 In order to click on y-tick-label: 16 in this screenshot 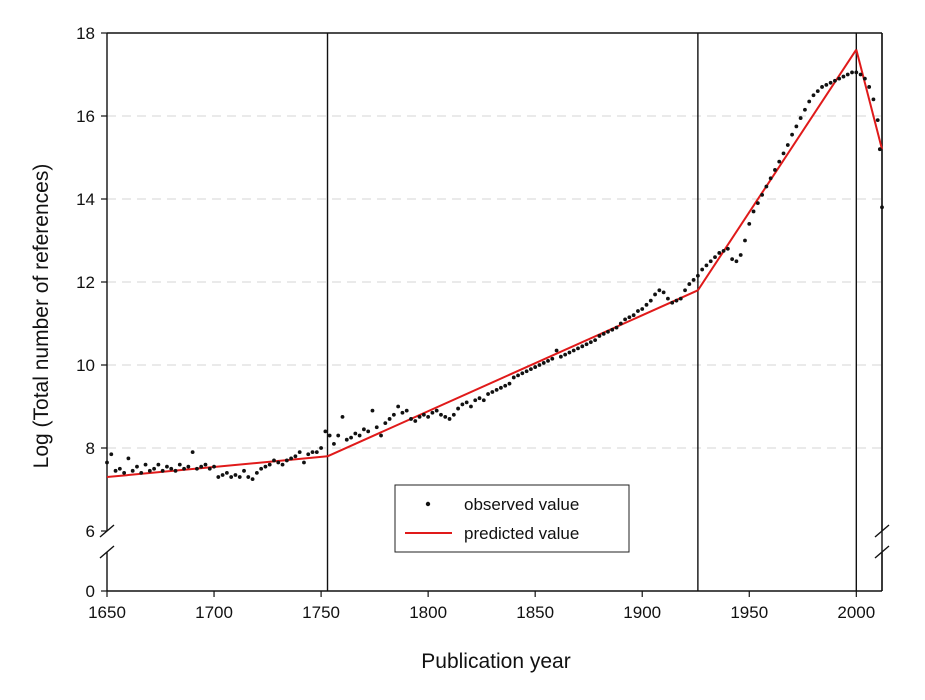, I will do `click(85, 116)`.